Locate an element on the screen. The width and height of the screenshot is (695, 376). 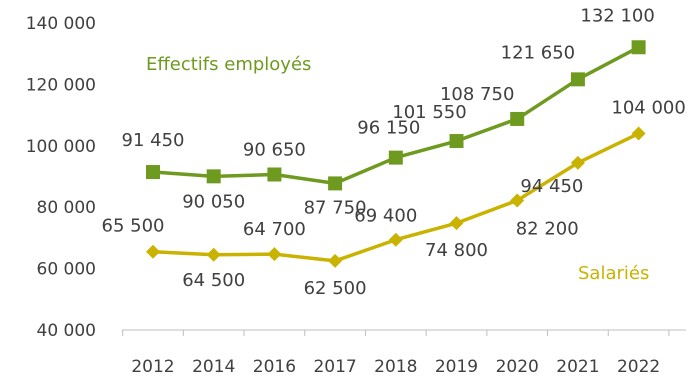
y-tick-label: 60 000 is located at coordinates (66, 270).